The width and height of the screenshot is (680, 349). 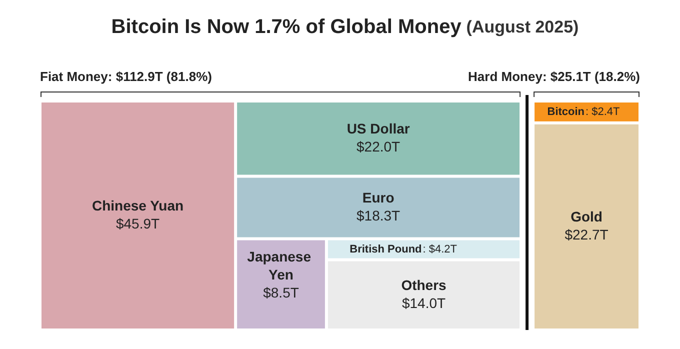 What do you see at coordinates (138, 224) in the screenshot?
I see `data-label: $45.9T` at bounding box center [138, 224].